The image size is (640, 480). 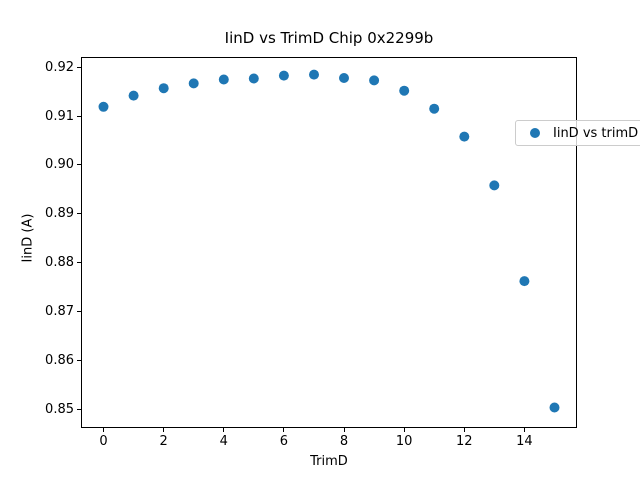 What do you see at coordinates (59, 262) in the screenshot?
I see `y-tick-label: 0.88` at bounding box center [59, 262].